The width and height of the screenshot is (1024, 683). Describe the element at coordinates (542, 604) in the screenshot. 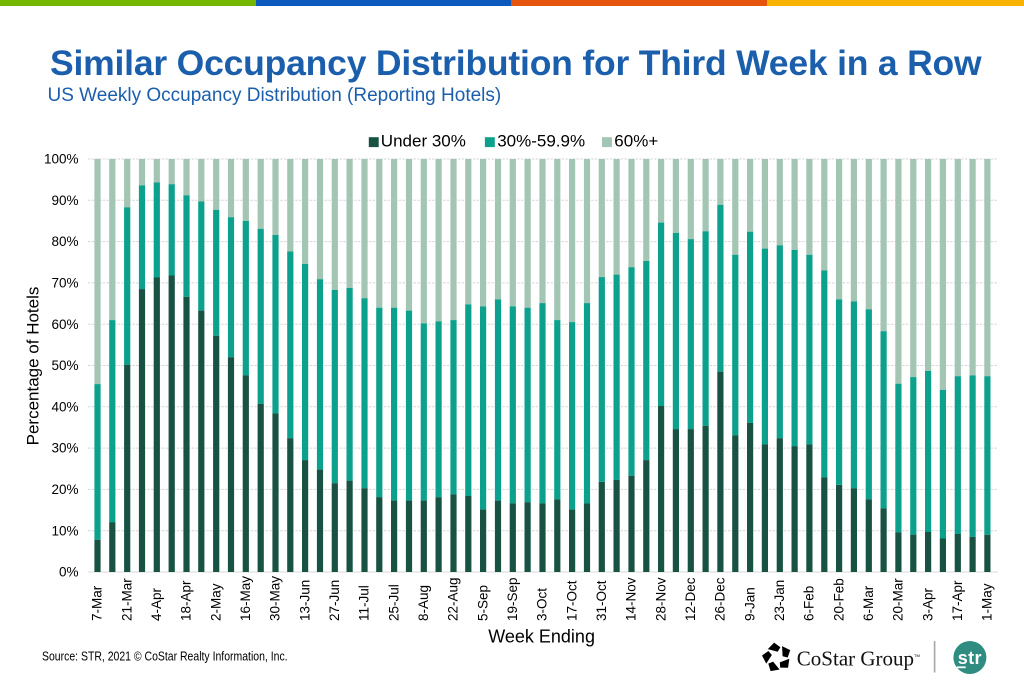

I see `svg-text: 3-Oct` at that location.